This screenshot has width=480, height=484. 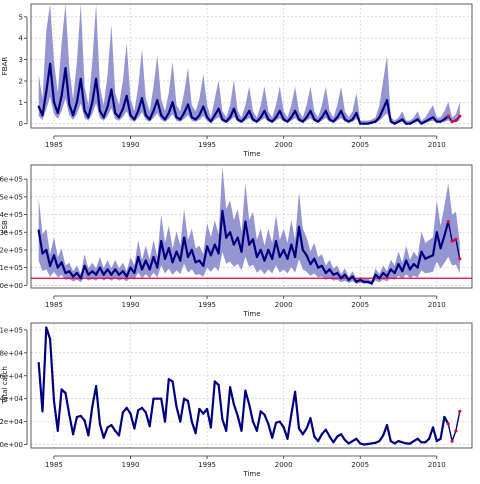 What do you see at coordinates (5, 385) in the screenshot?
I see `y-axis-label: Total catch` at bounding box center [5, 385].